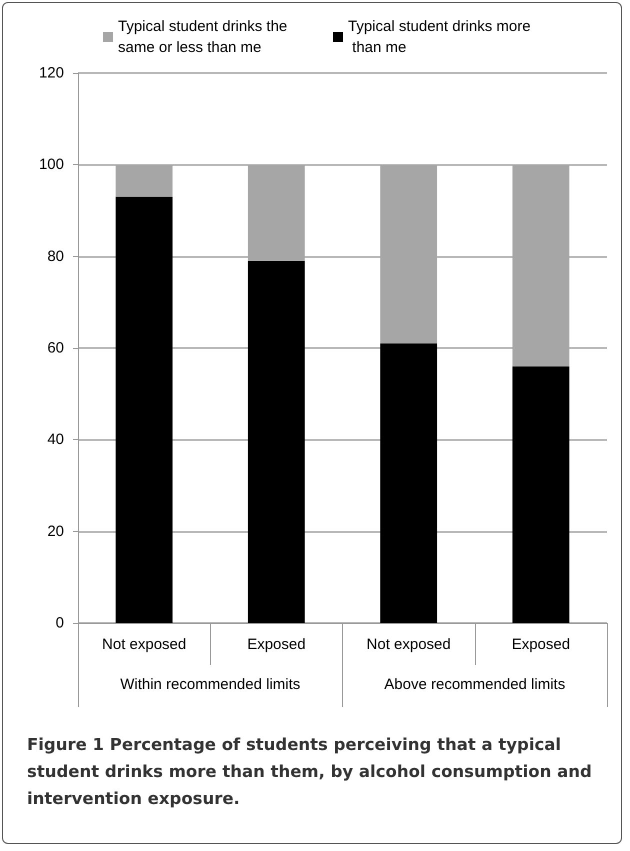 This screenshot has height=851, width=630. What do you see at coordinates (475, 684) in the screenshot?
I see `text: Above recommended limits` at bounding box center [475, 684].